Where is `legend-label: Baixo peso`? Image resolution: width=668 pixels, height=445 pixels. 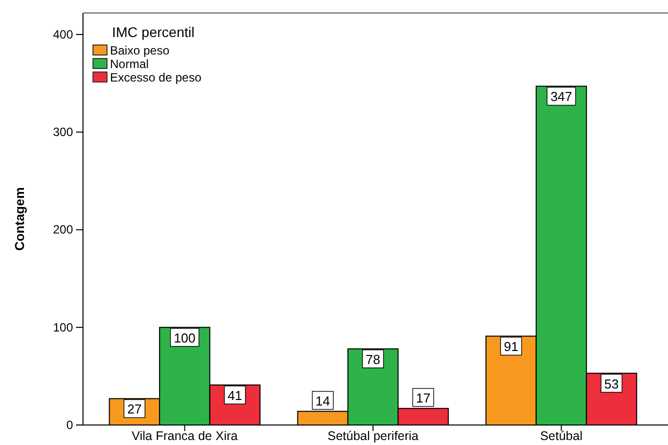 legend-label: Baixo peso is located at coordinates (140, 51).